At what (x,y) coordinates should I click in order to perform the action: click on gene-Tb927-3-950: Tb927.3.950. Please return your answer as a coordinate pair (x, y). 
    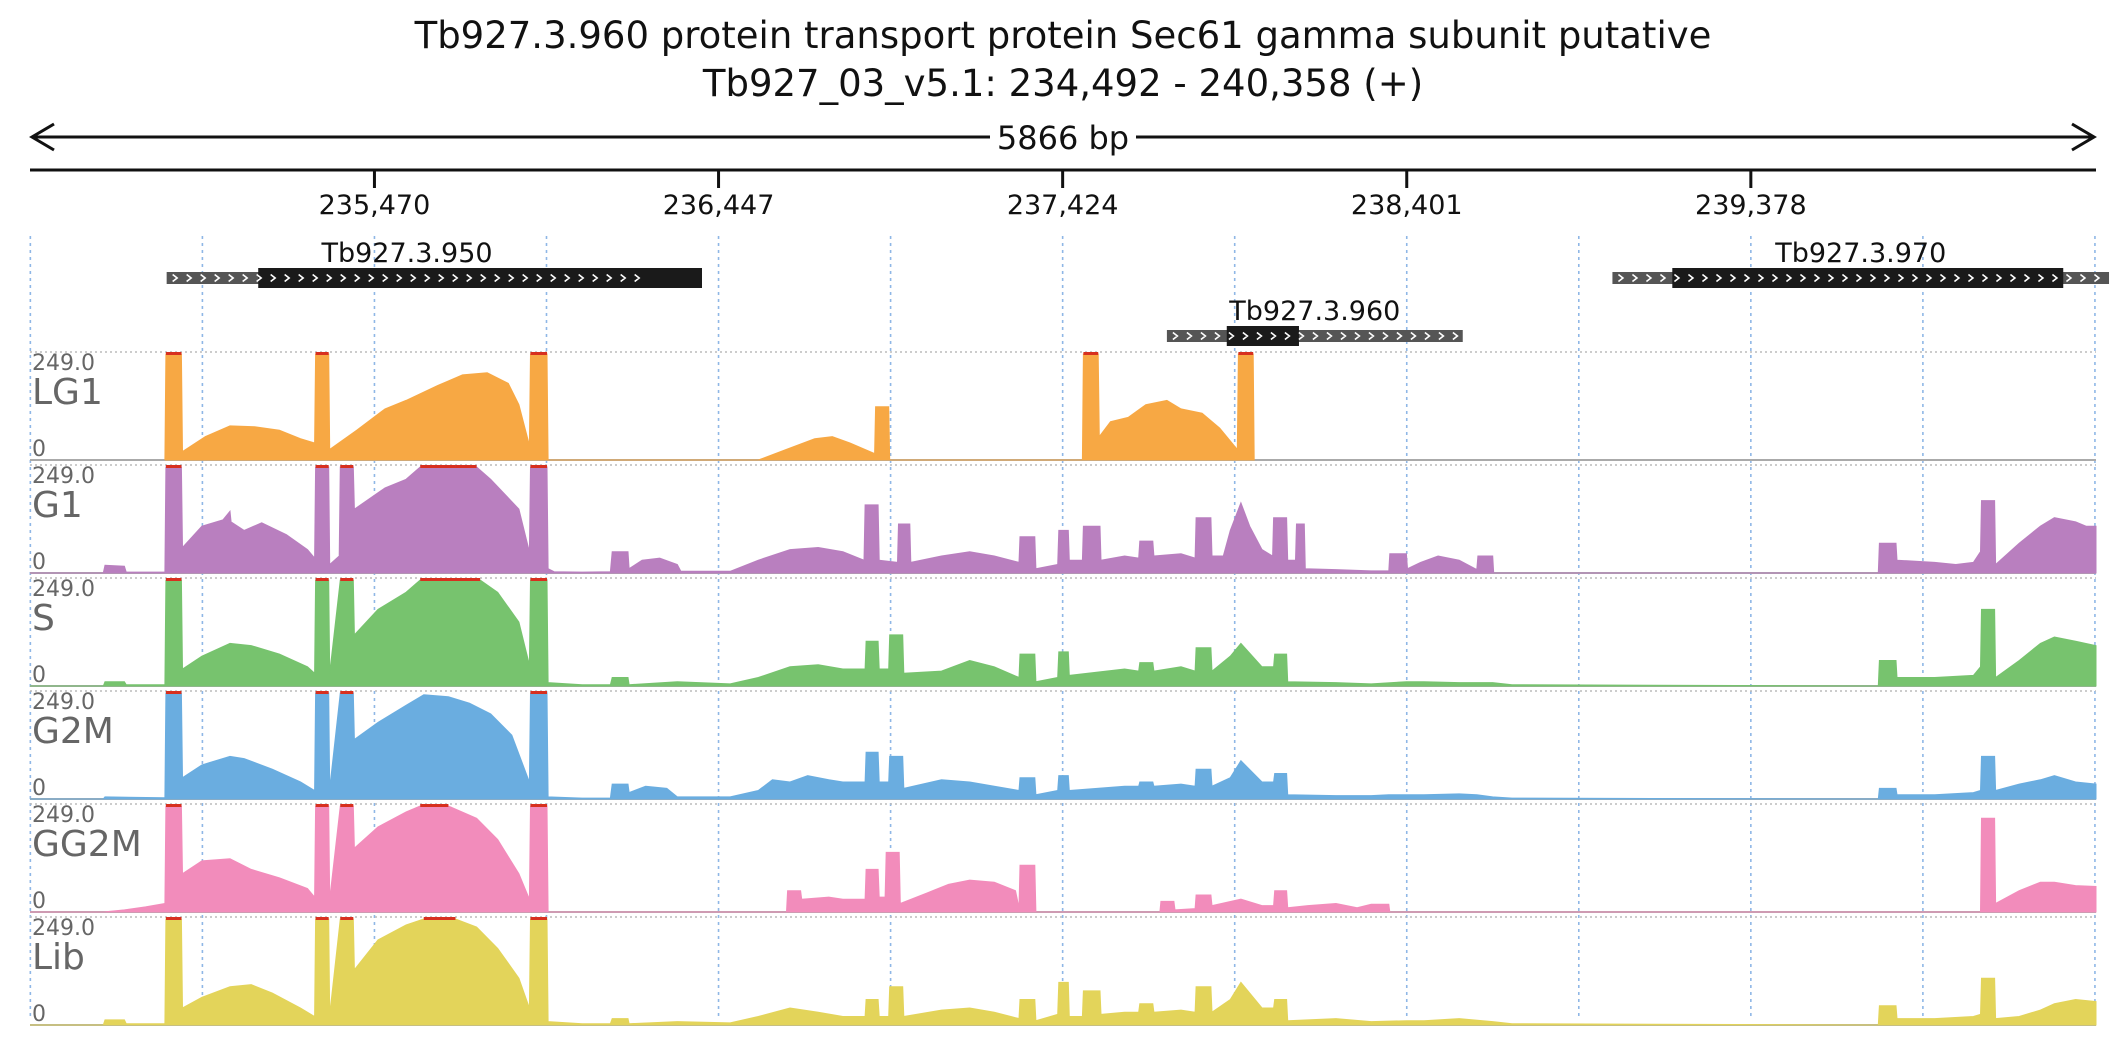
    Looking at the image, I should click on (434, 263).